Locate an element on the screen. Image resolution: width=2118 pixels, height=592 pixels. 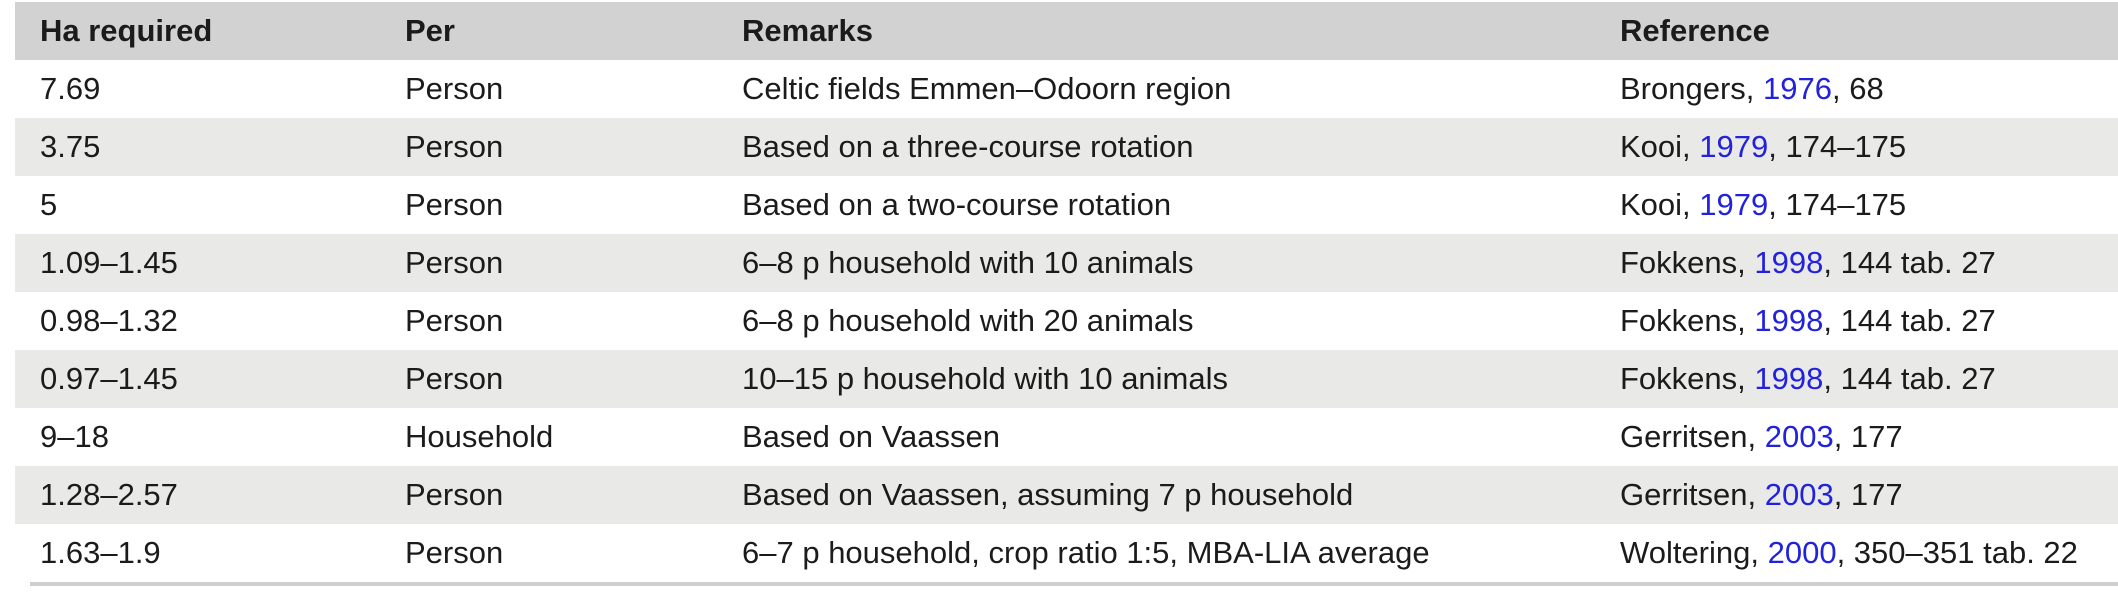
table-header-row: Ha required Per Remarks Reference is located at coordinates (1066, 31).